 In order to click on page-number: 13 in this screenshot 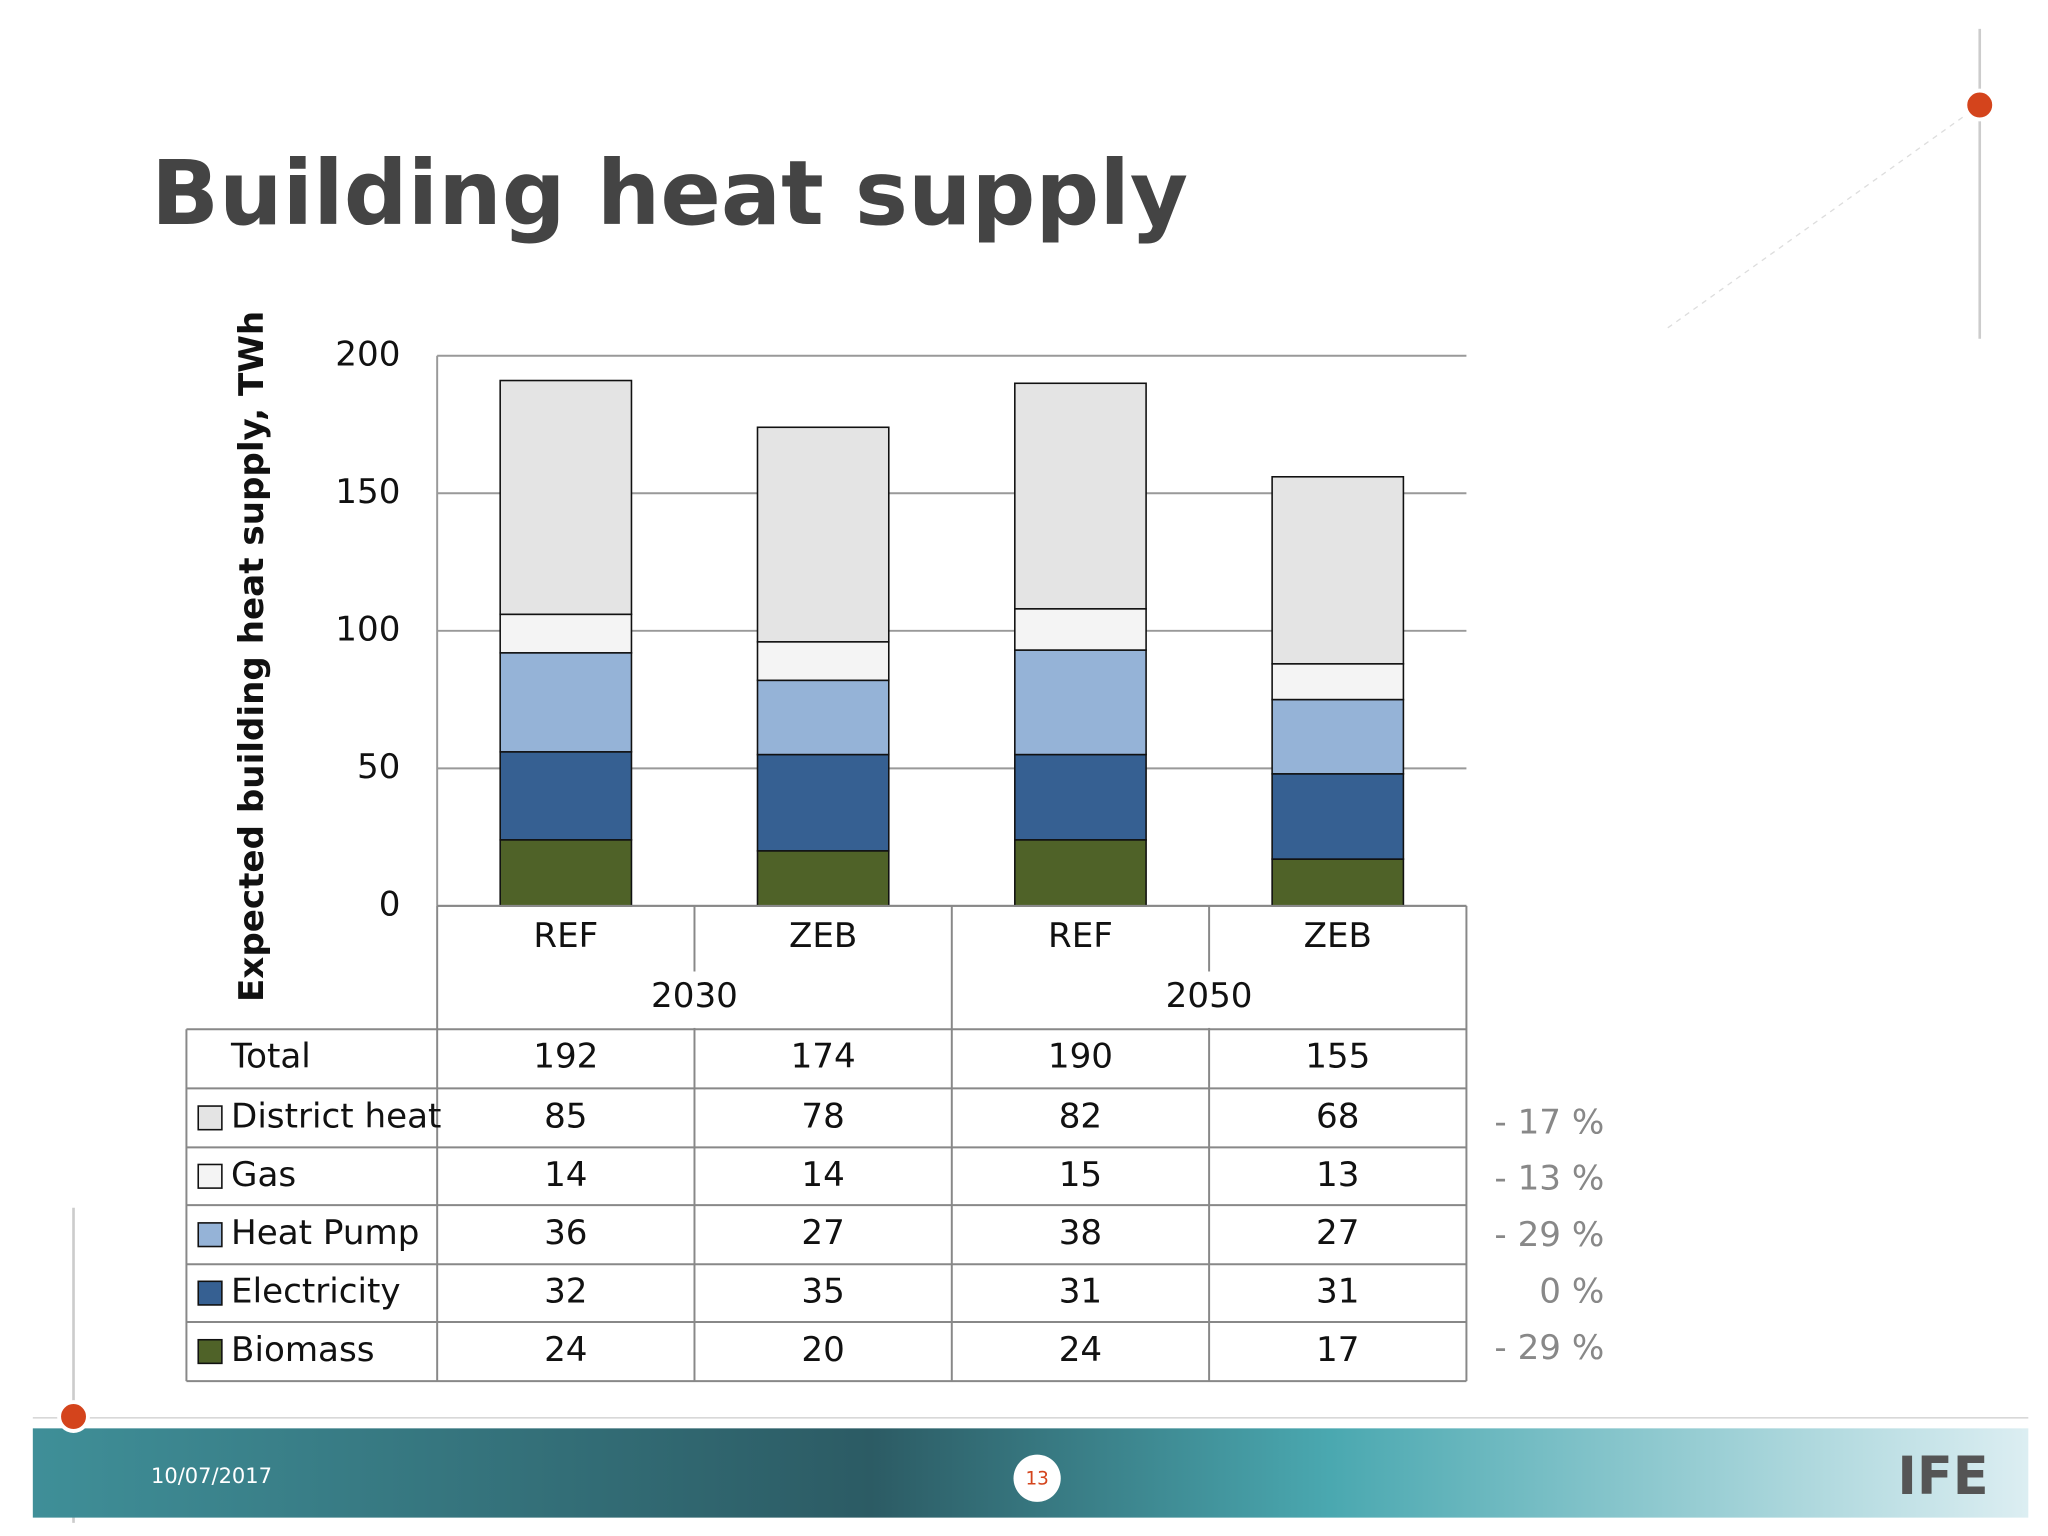, I will do `click(1036, 1479)`.